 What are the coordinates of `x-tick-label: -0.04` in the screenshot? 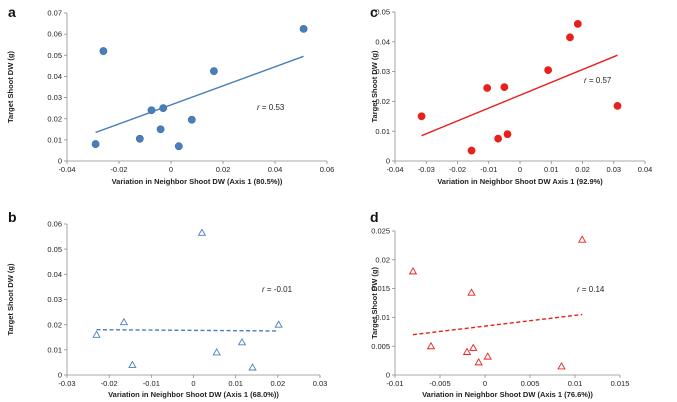 It's located at (66, 169).